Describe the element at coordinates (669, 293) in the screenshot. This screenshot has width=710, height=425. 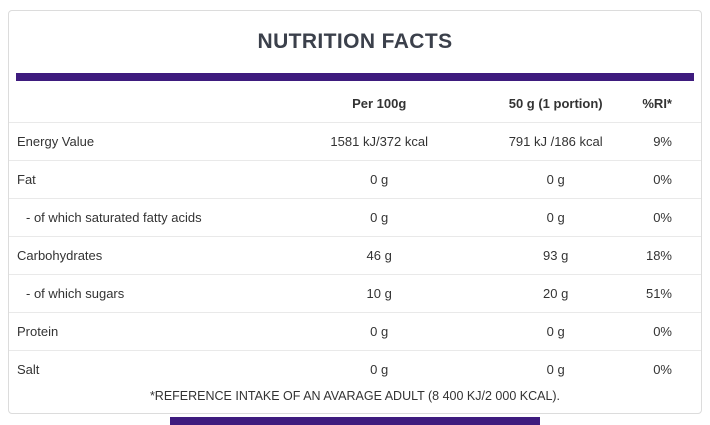
I see `ri-percent-value: 51%` at that location.